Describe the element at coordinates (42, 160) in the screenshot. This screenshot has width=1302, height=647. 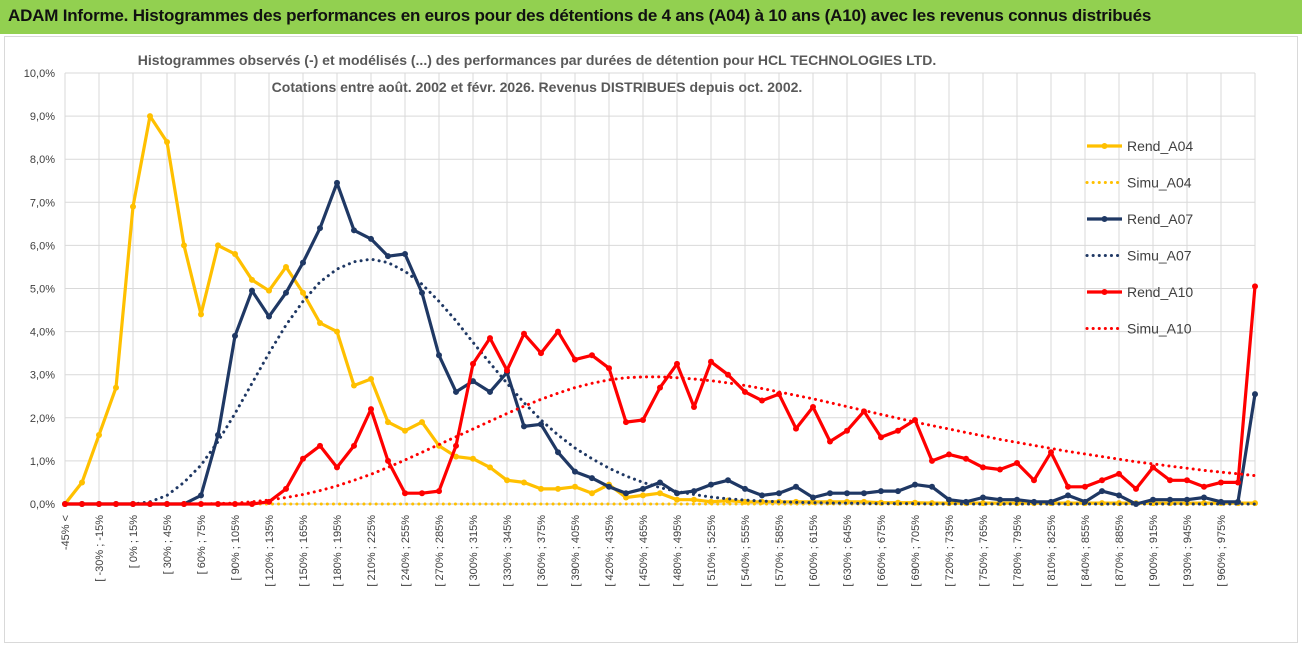
I see `y-tick-label: 8,0%` at that location.